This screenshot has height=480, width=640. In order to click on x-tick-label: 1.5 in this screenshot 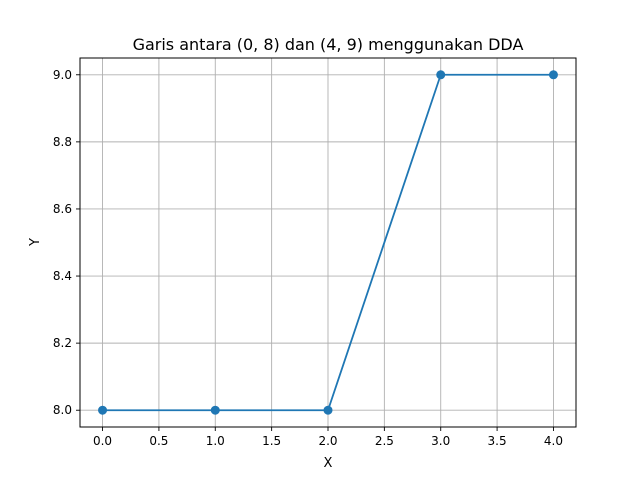, I will do `click(271, 441)`.